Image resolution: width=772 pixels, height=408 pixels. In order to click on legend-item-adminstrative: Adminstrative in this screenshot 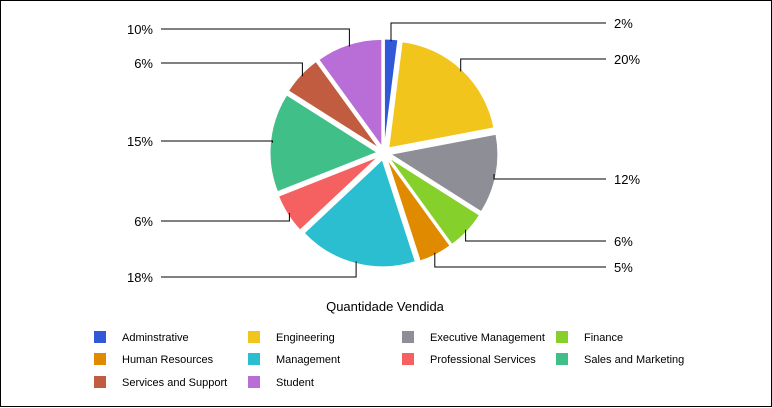, I will do `click(141, 337)`.